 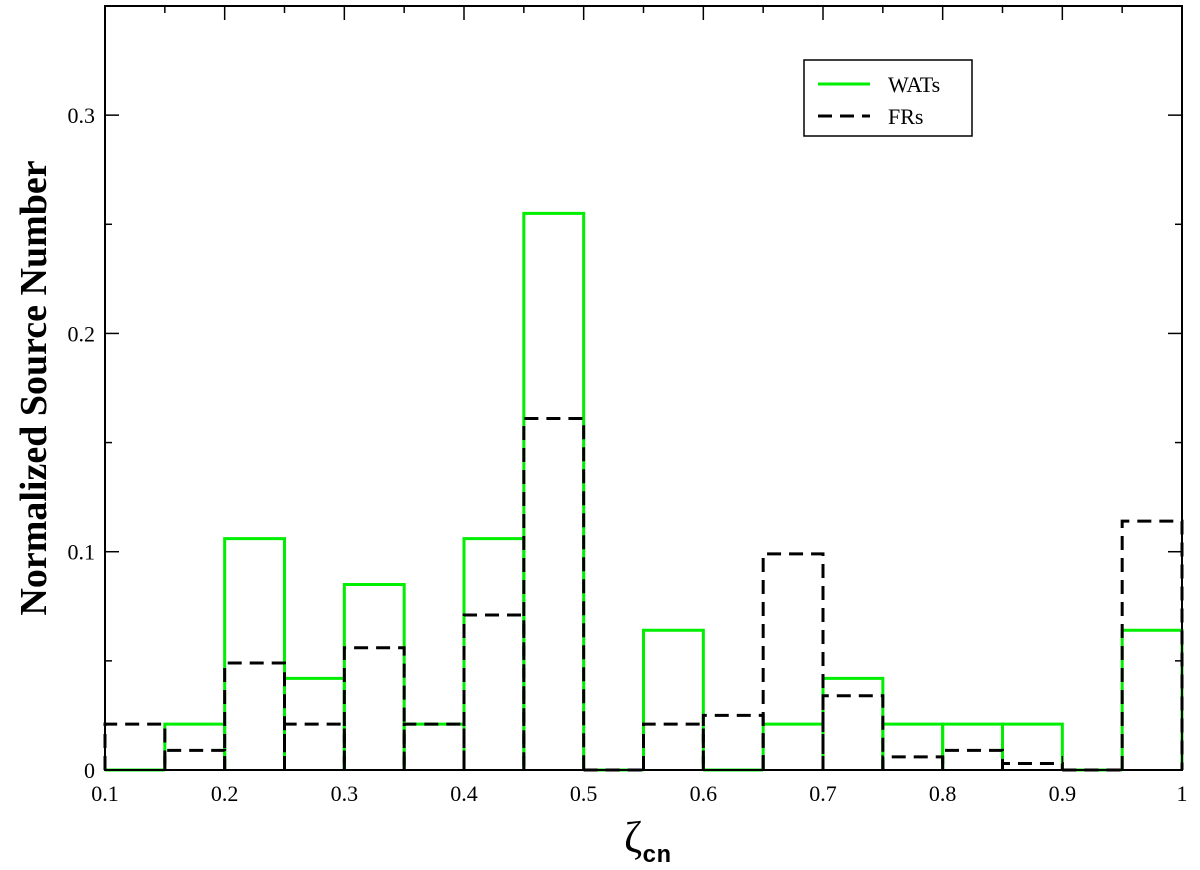 I want to click on x-axis-label-subscript: cn, so click(x=656, y=856).